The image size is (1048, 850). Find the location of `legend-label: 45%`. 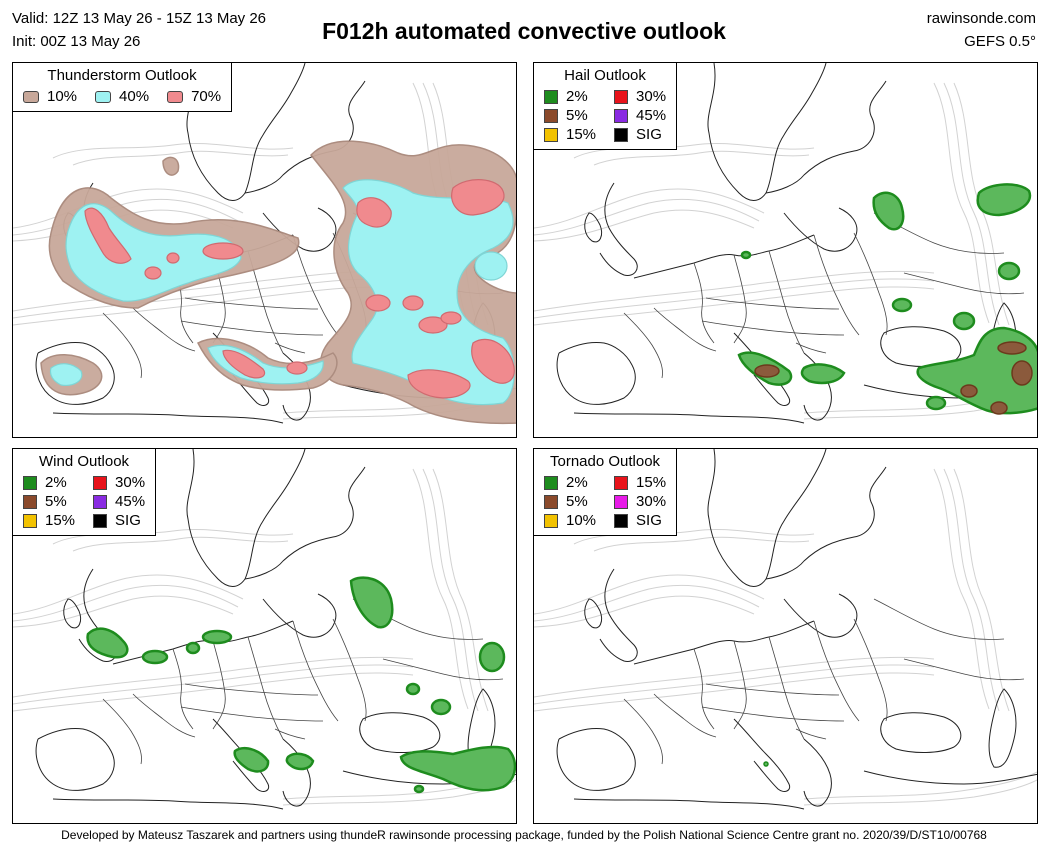

legend-label: 45% is located at coordinates (651, 115).